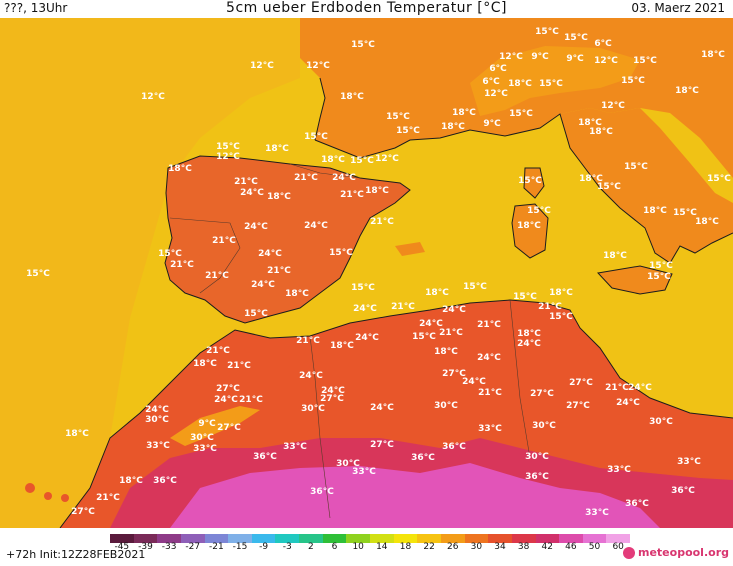 The height and width of the screenshot is (566, 733). What do you see at coordinates (145, 547) in the screenshot?
I see `scale-tick-label: -39` at bounding box center [145, 547].